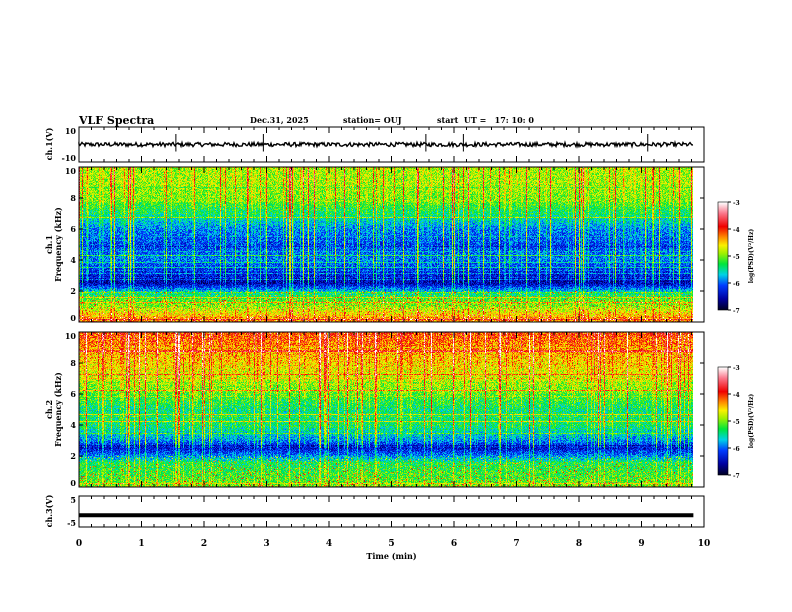  I want to click on spectrogram-ylabel: ch.2Frequency (kHz), so click(53, 409).